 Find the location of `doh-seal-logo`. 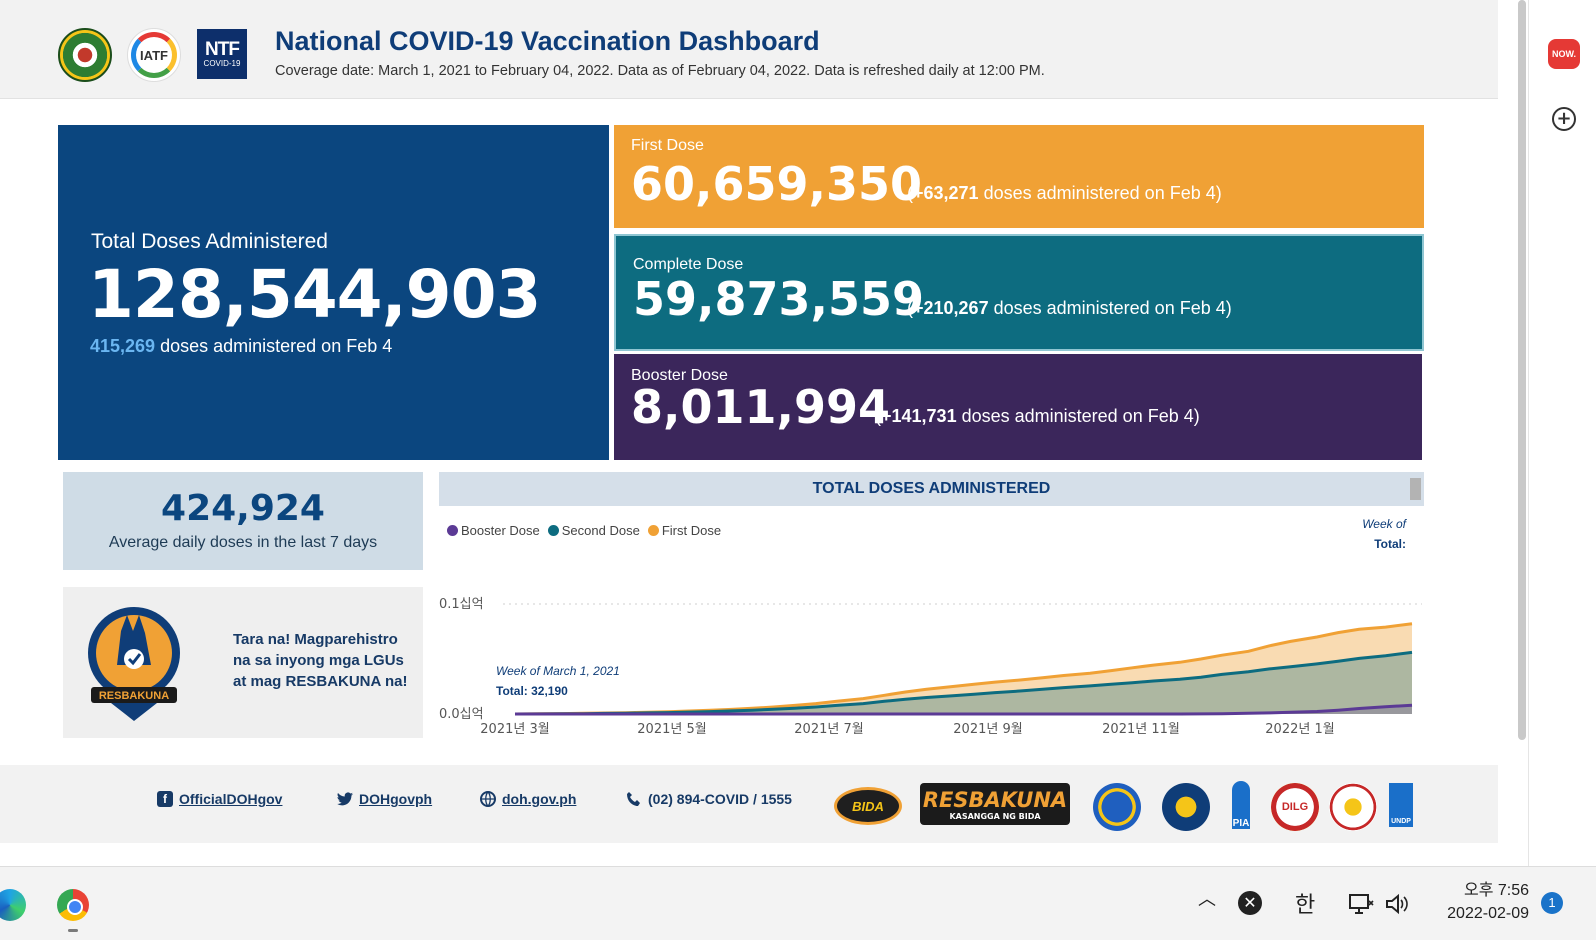

doh-seal-logo is located at coordinates (85, 55).